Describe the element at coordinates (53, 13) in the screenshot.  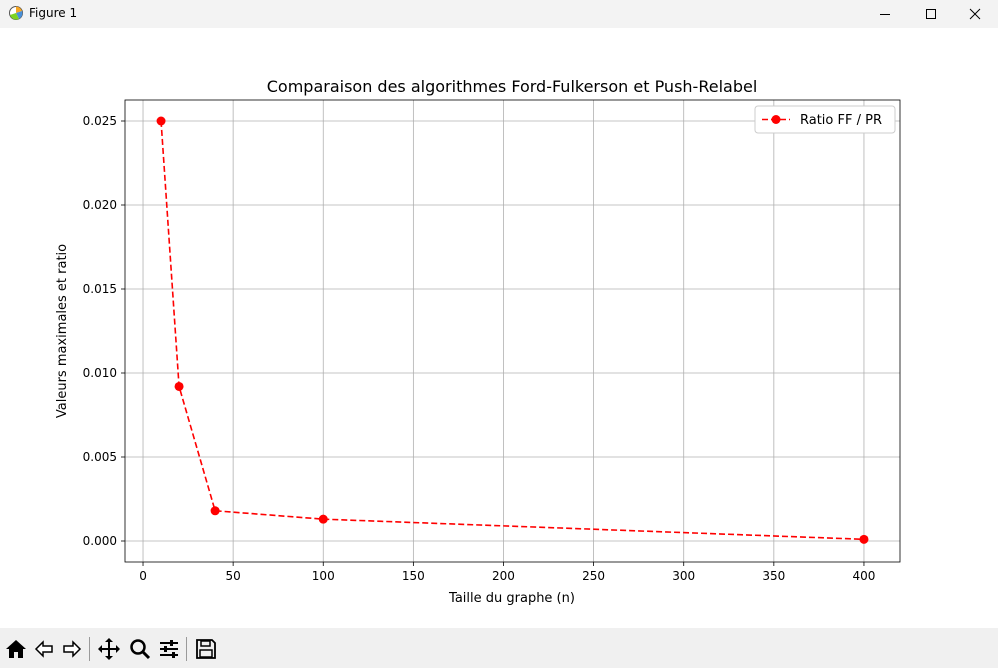
I see `window-title: Figure 1` at that location.